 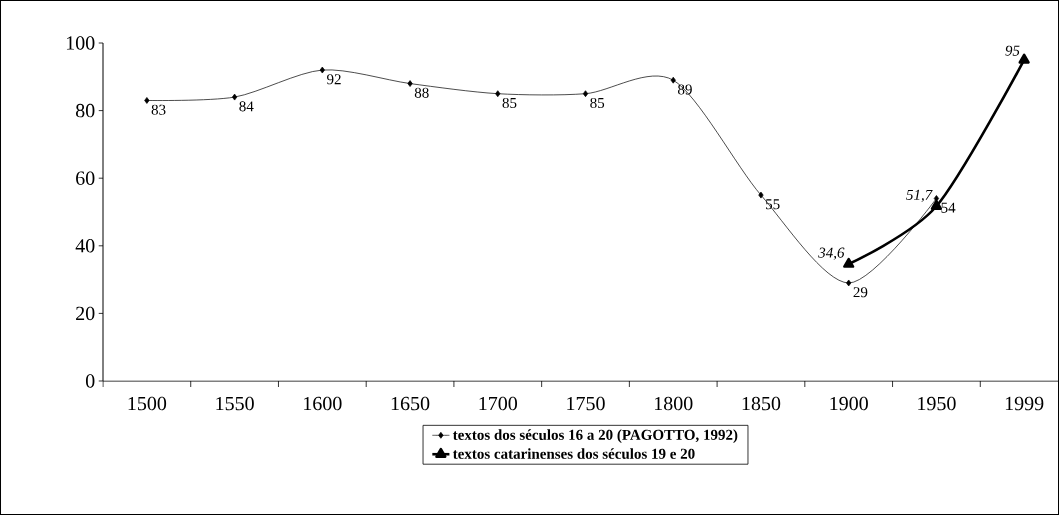 What do you see at coordinates (673, 403) in the screenshot?
I see `x-tick-label: 1800` at bounding box center [673, 403].